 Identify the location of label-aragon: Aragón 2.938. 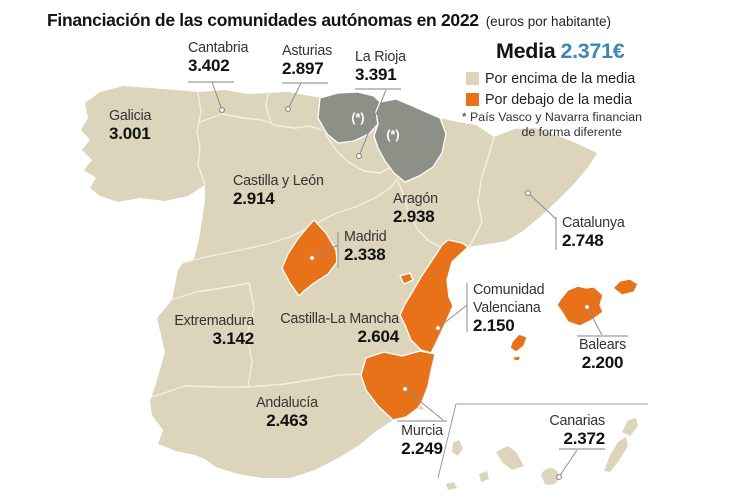
(415, 208).